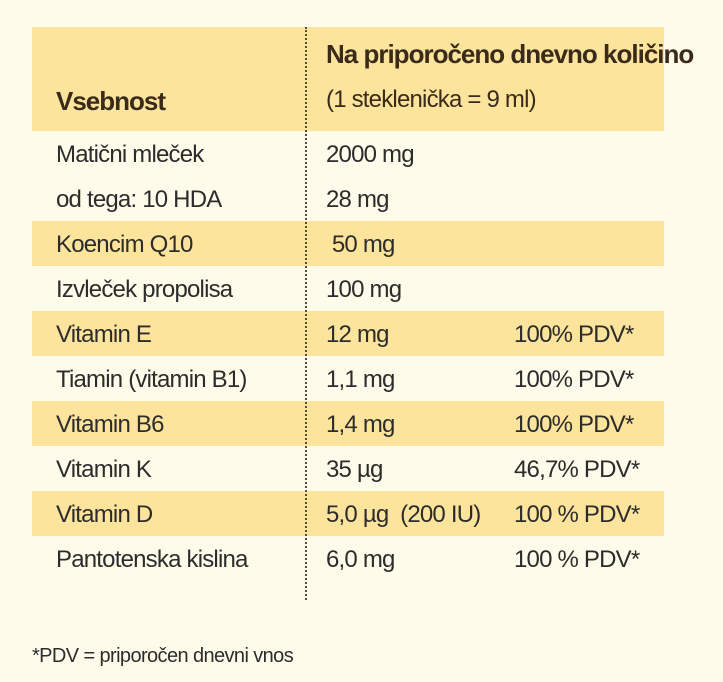 The height and width of the screenshot is (682, 723). I want to click on table-row: Tiamin (vitamin B1) 1,1 mg 100% PDV*, so click(348, 378).